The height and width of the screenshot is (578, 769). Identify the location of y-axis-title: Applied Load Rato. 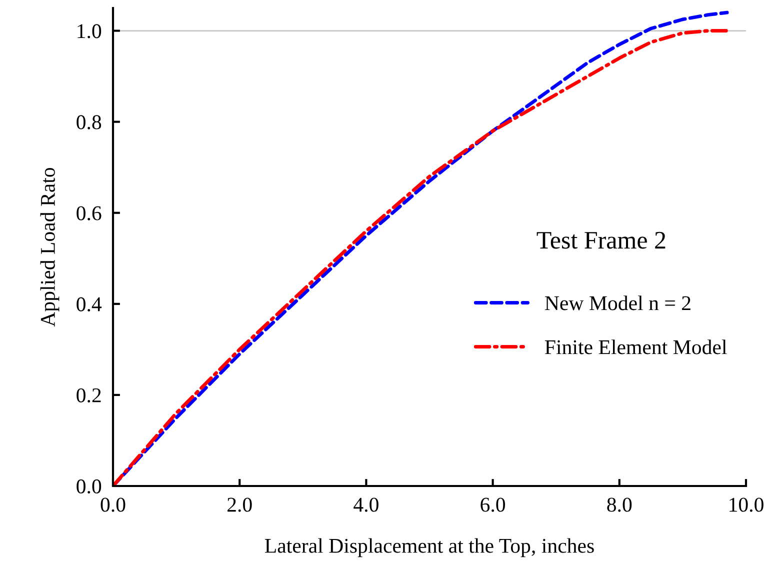
(50, 247).